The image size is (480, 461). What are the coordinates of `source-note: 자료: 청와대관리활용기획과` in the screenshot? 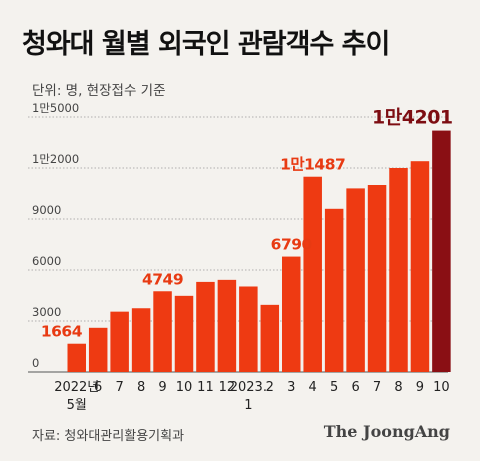 It's located at (108, 436).